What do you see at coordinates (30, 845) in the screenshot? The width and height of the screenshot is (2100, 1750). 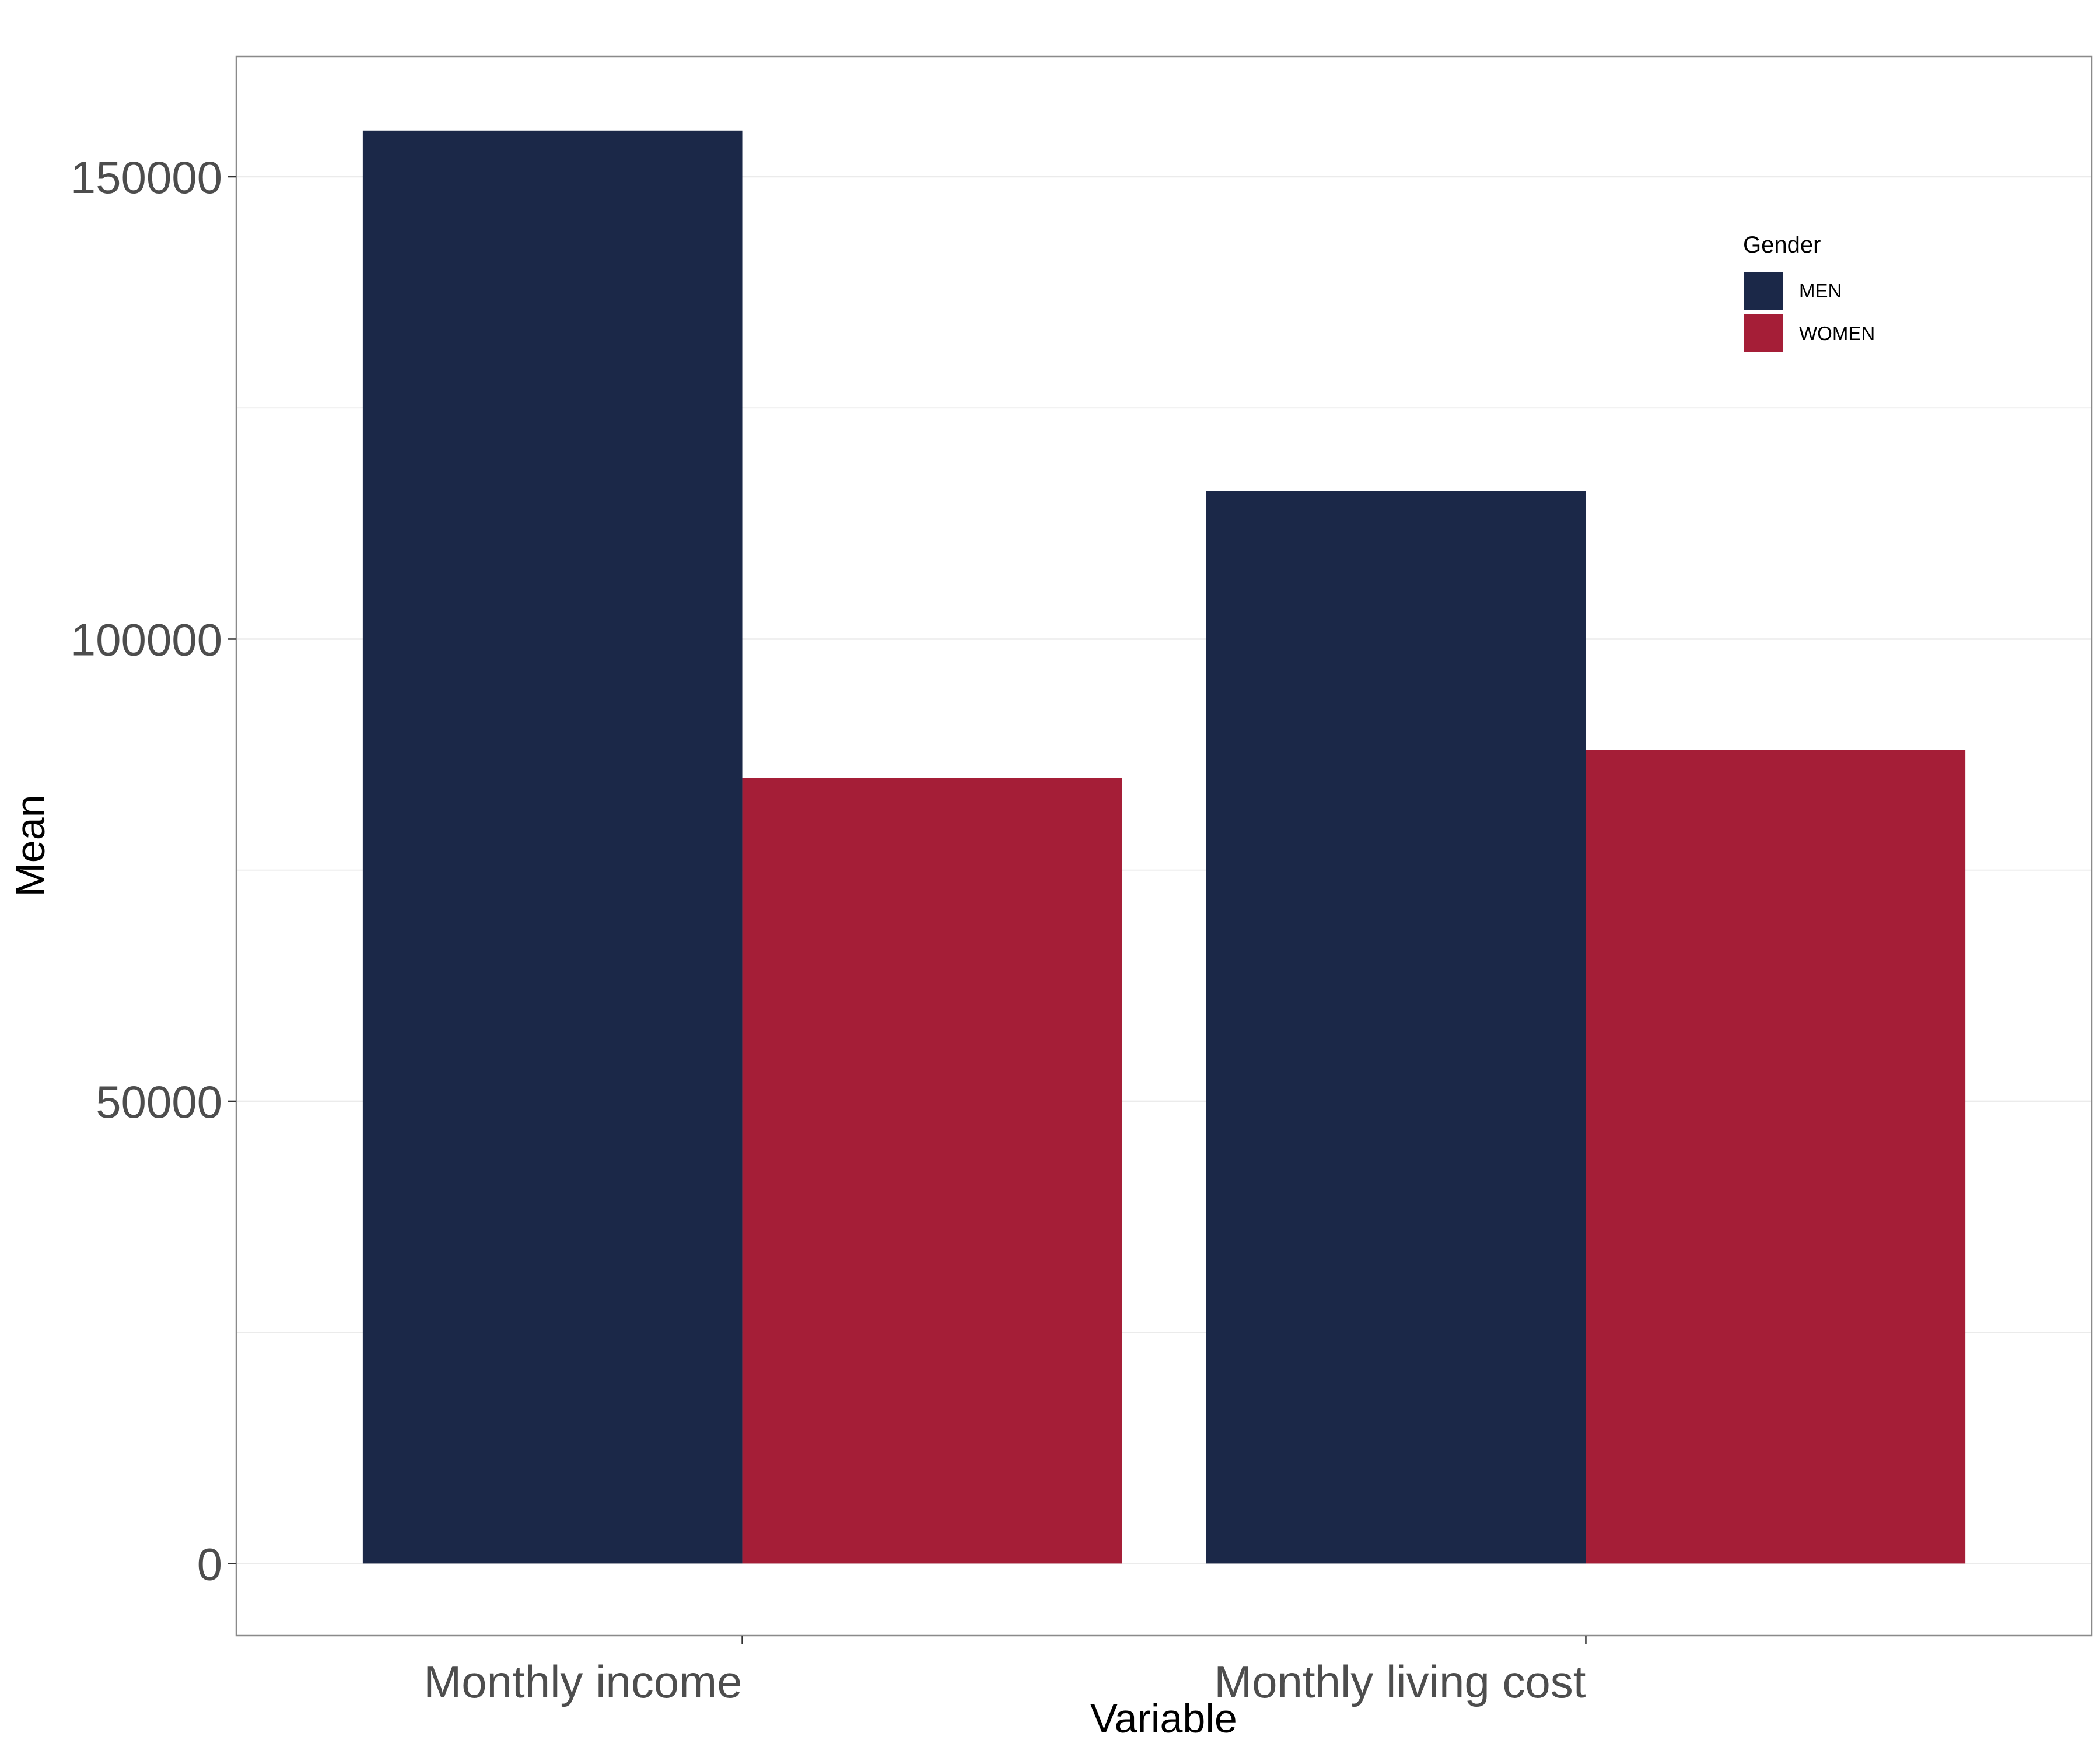 I see `y-axis-title: Mean` at bounding box center [30, 845].